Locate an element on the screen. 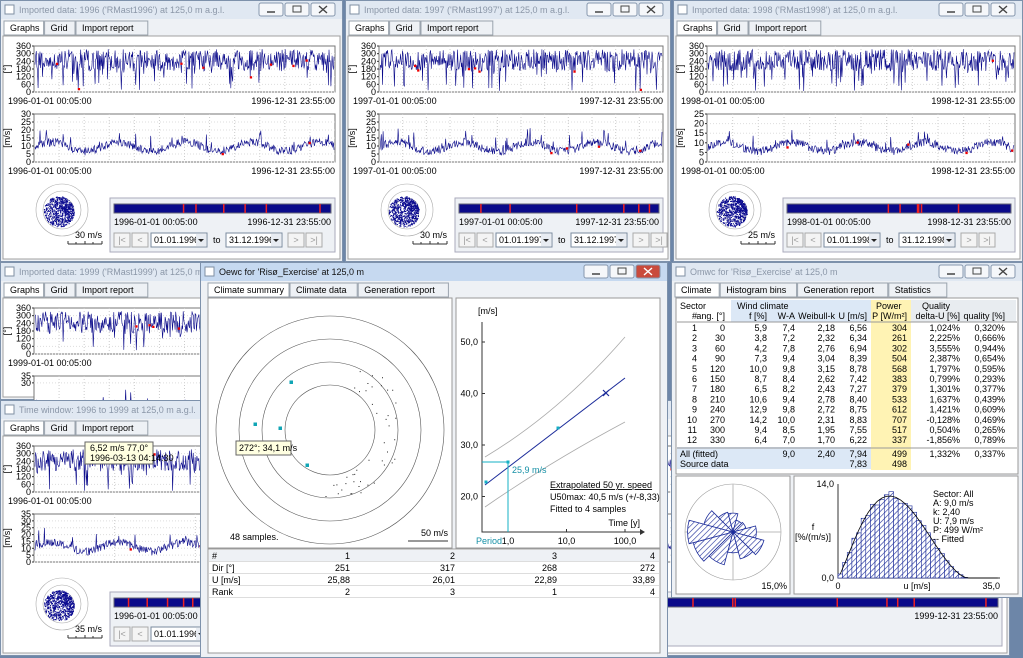 The width and height of the screenshot is (1023, 658). table-cell: 7,94 is located at coordinates (858, 454).